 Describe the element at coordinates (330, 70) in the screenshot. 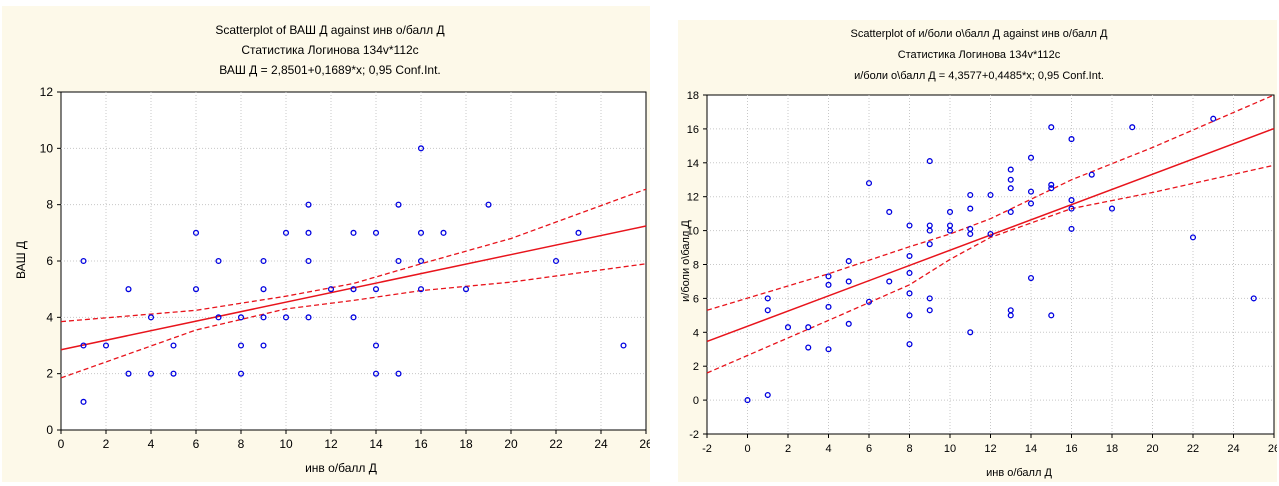

I see `chart-equation: ВАШ Д = 2,8501+0,1689*x; 0,95 Conf.Int.` at that location.